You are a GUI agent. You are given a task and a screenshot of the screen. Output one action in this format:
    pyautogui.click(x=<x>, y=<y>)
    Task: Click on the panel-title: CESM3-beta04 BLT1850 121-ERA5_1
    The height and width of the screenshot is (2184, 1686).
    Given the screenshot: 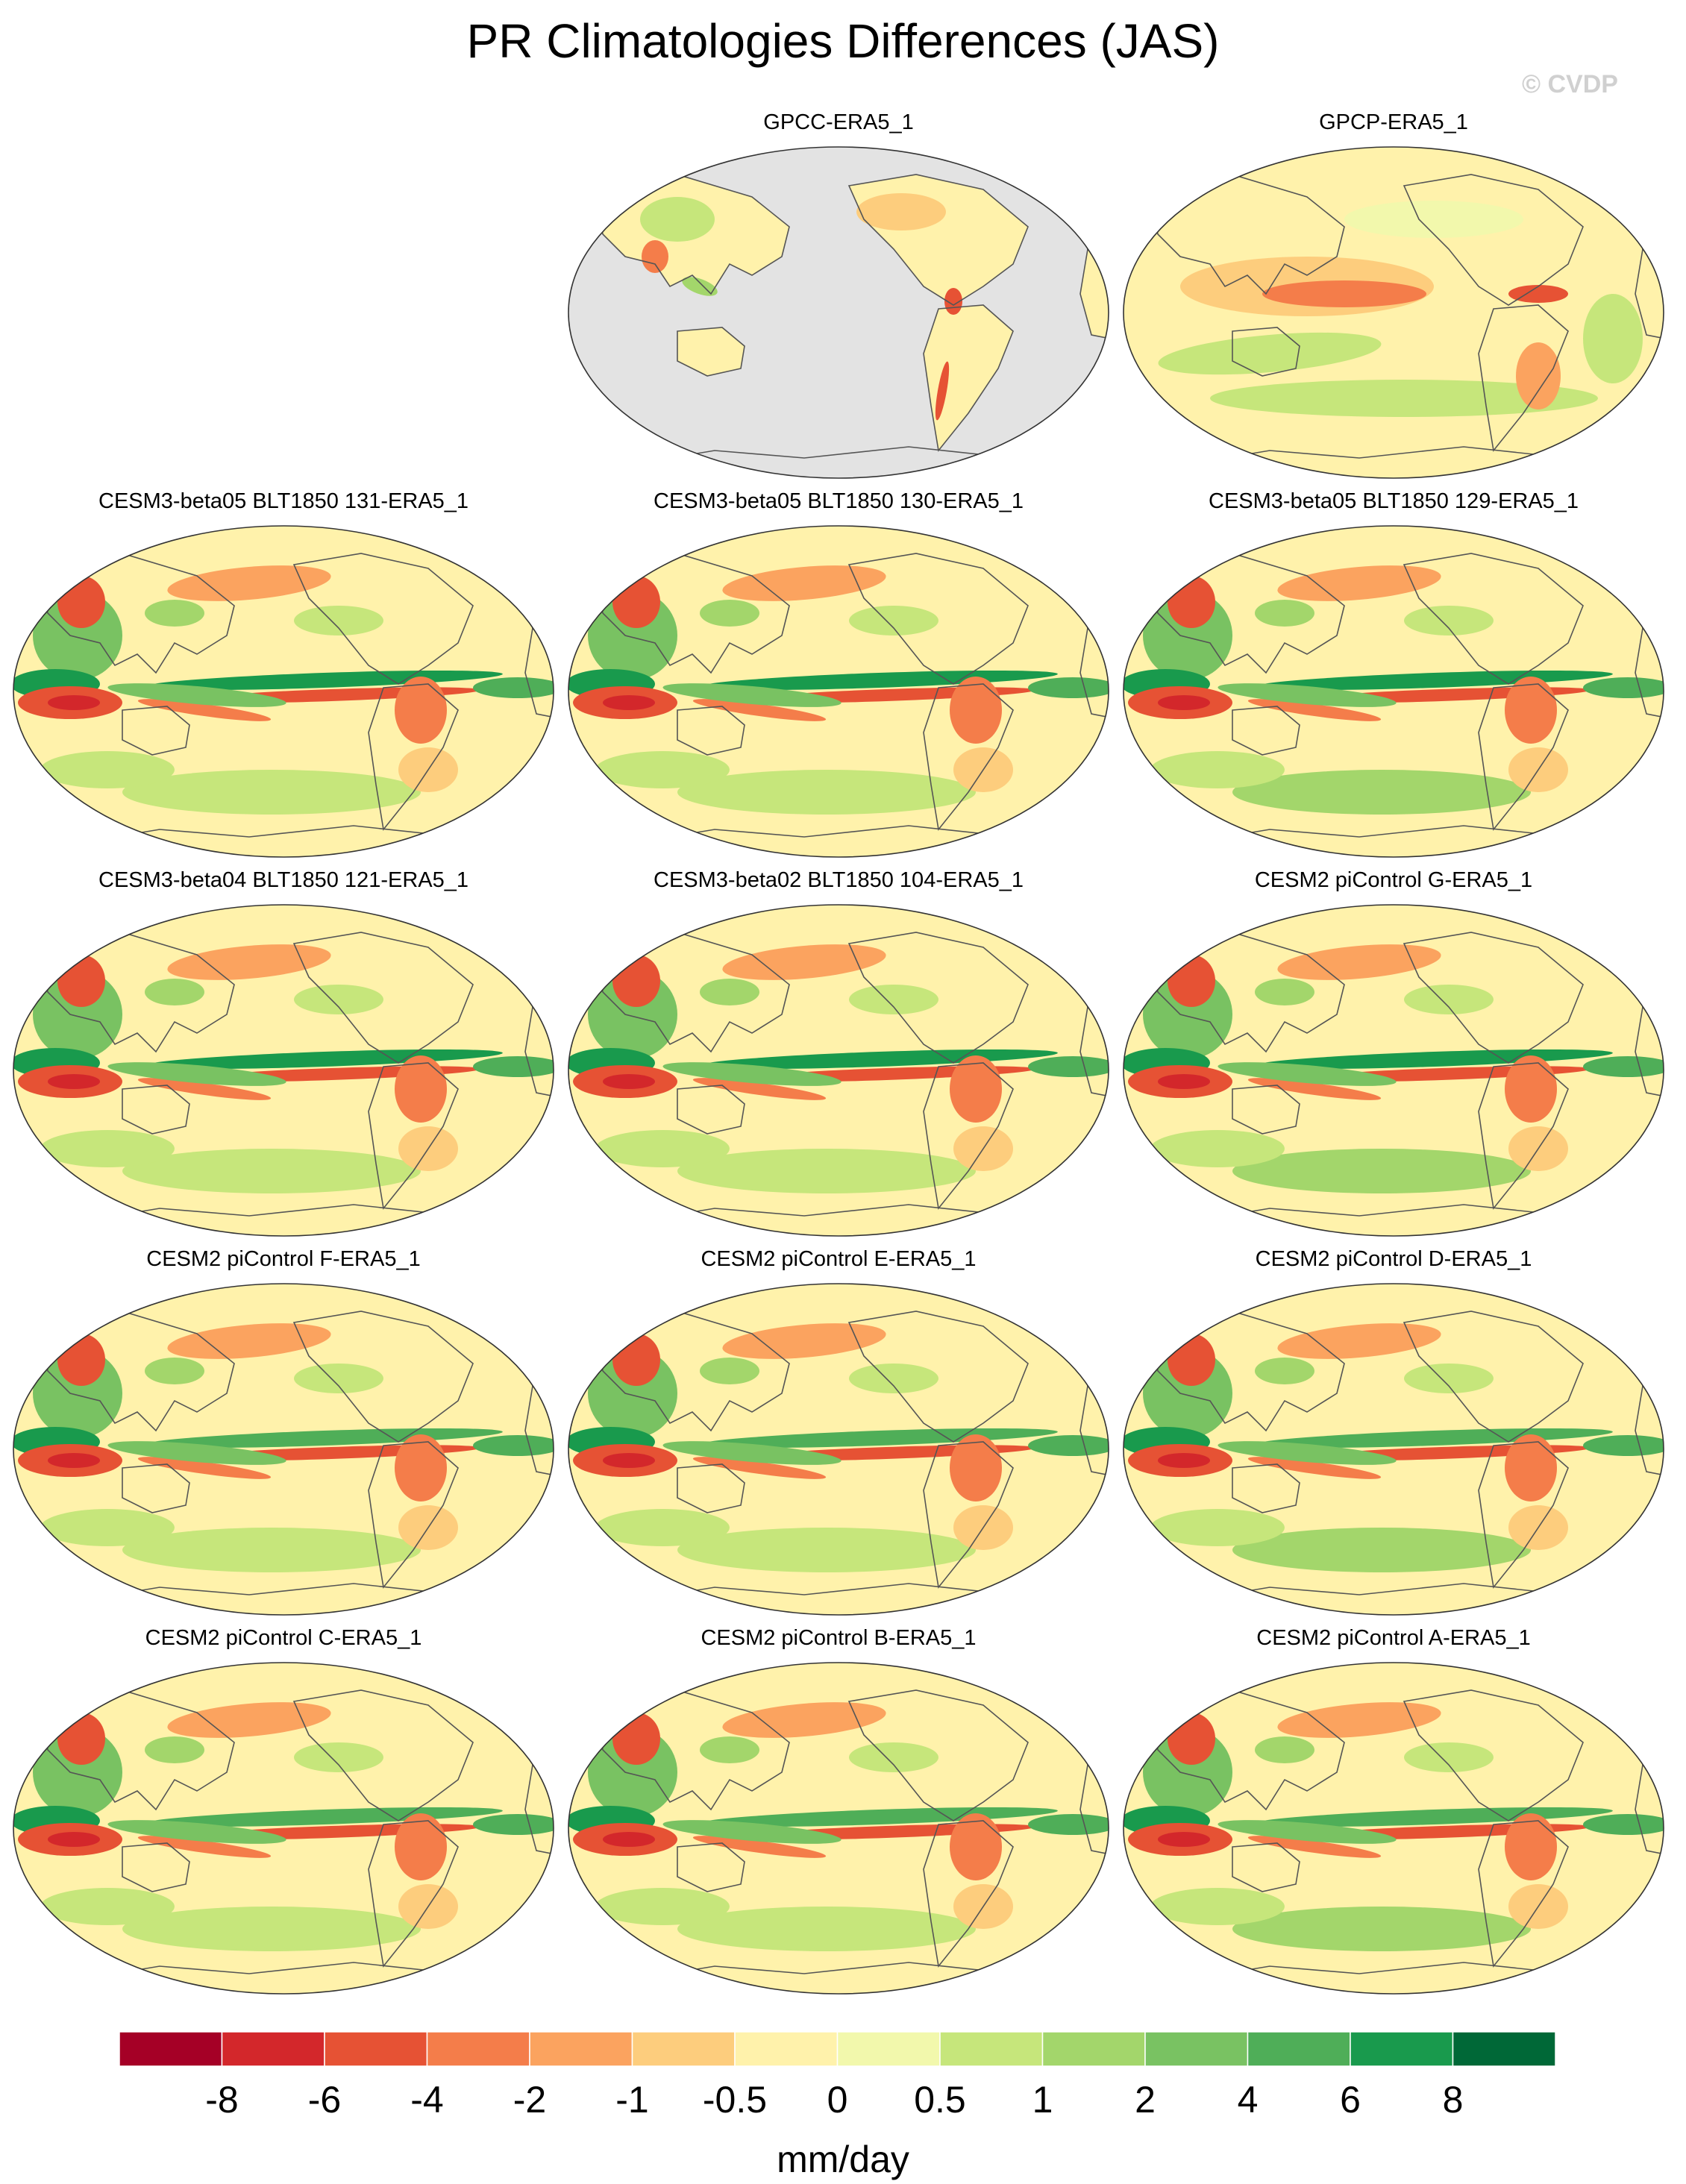 What is the action you would take?
    pyautogui.click(x=283, y=880)
    